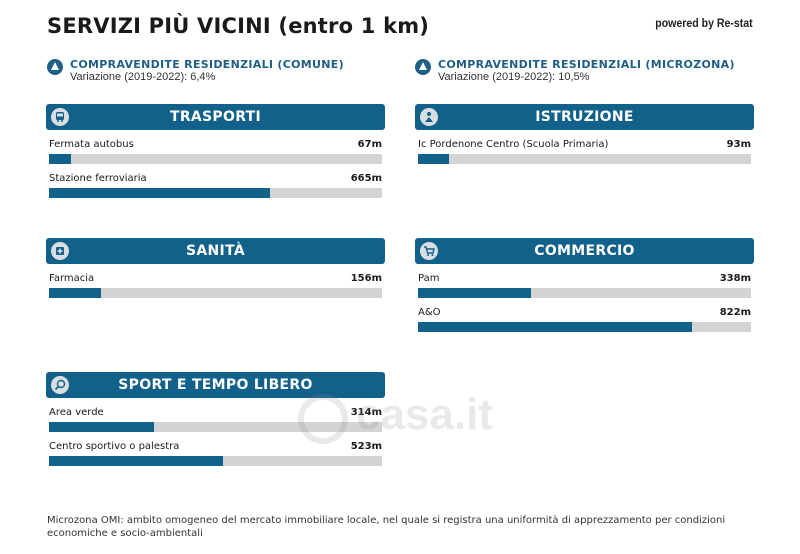  I want to click on panel-header: COMMERCIO, so click(584, 251).